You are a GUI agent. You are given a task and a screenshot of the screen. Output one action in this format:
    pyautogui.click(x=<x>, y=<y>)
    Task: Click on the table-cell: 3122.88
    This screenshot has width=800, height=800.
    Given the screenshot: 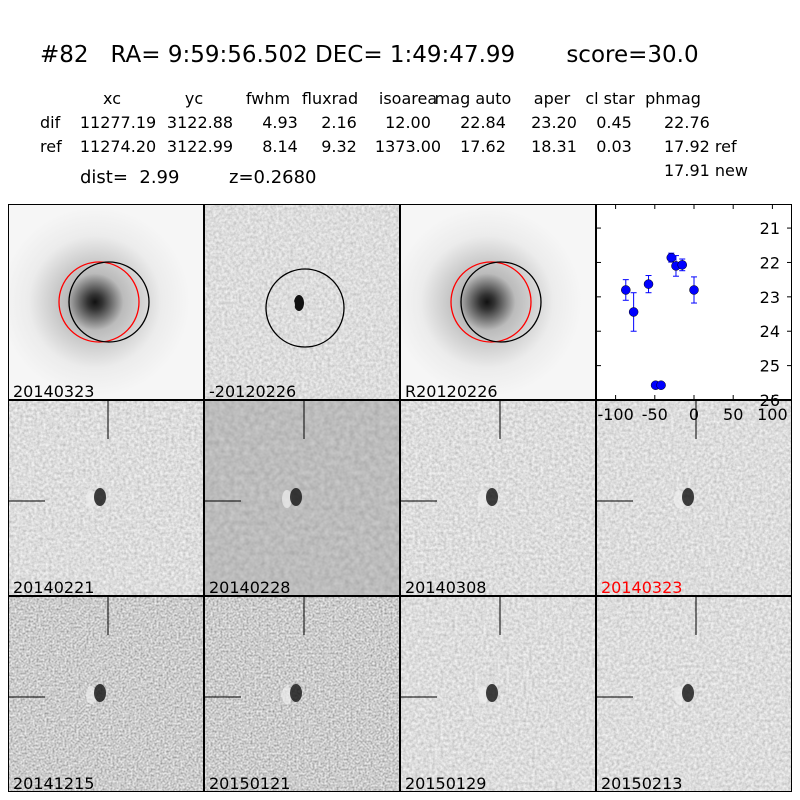 What is the action you would take?
    pyautogui.click(x=200, y=122)
    